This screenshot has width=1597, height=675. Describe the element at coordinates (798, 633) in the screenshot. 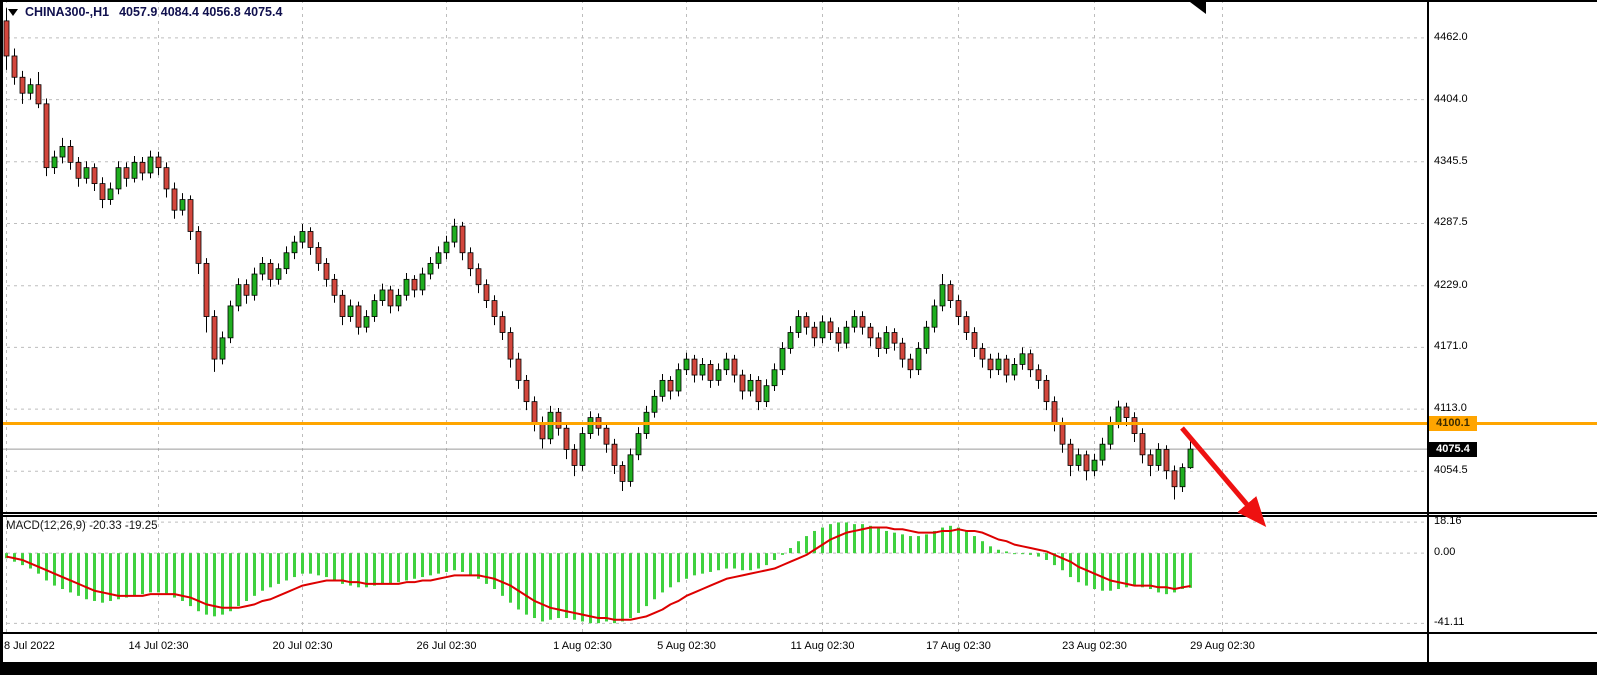

I see `macd-bottom-border` at that location.